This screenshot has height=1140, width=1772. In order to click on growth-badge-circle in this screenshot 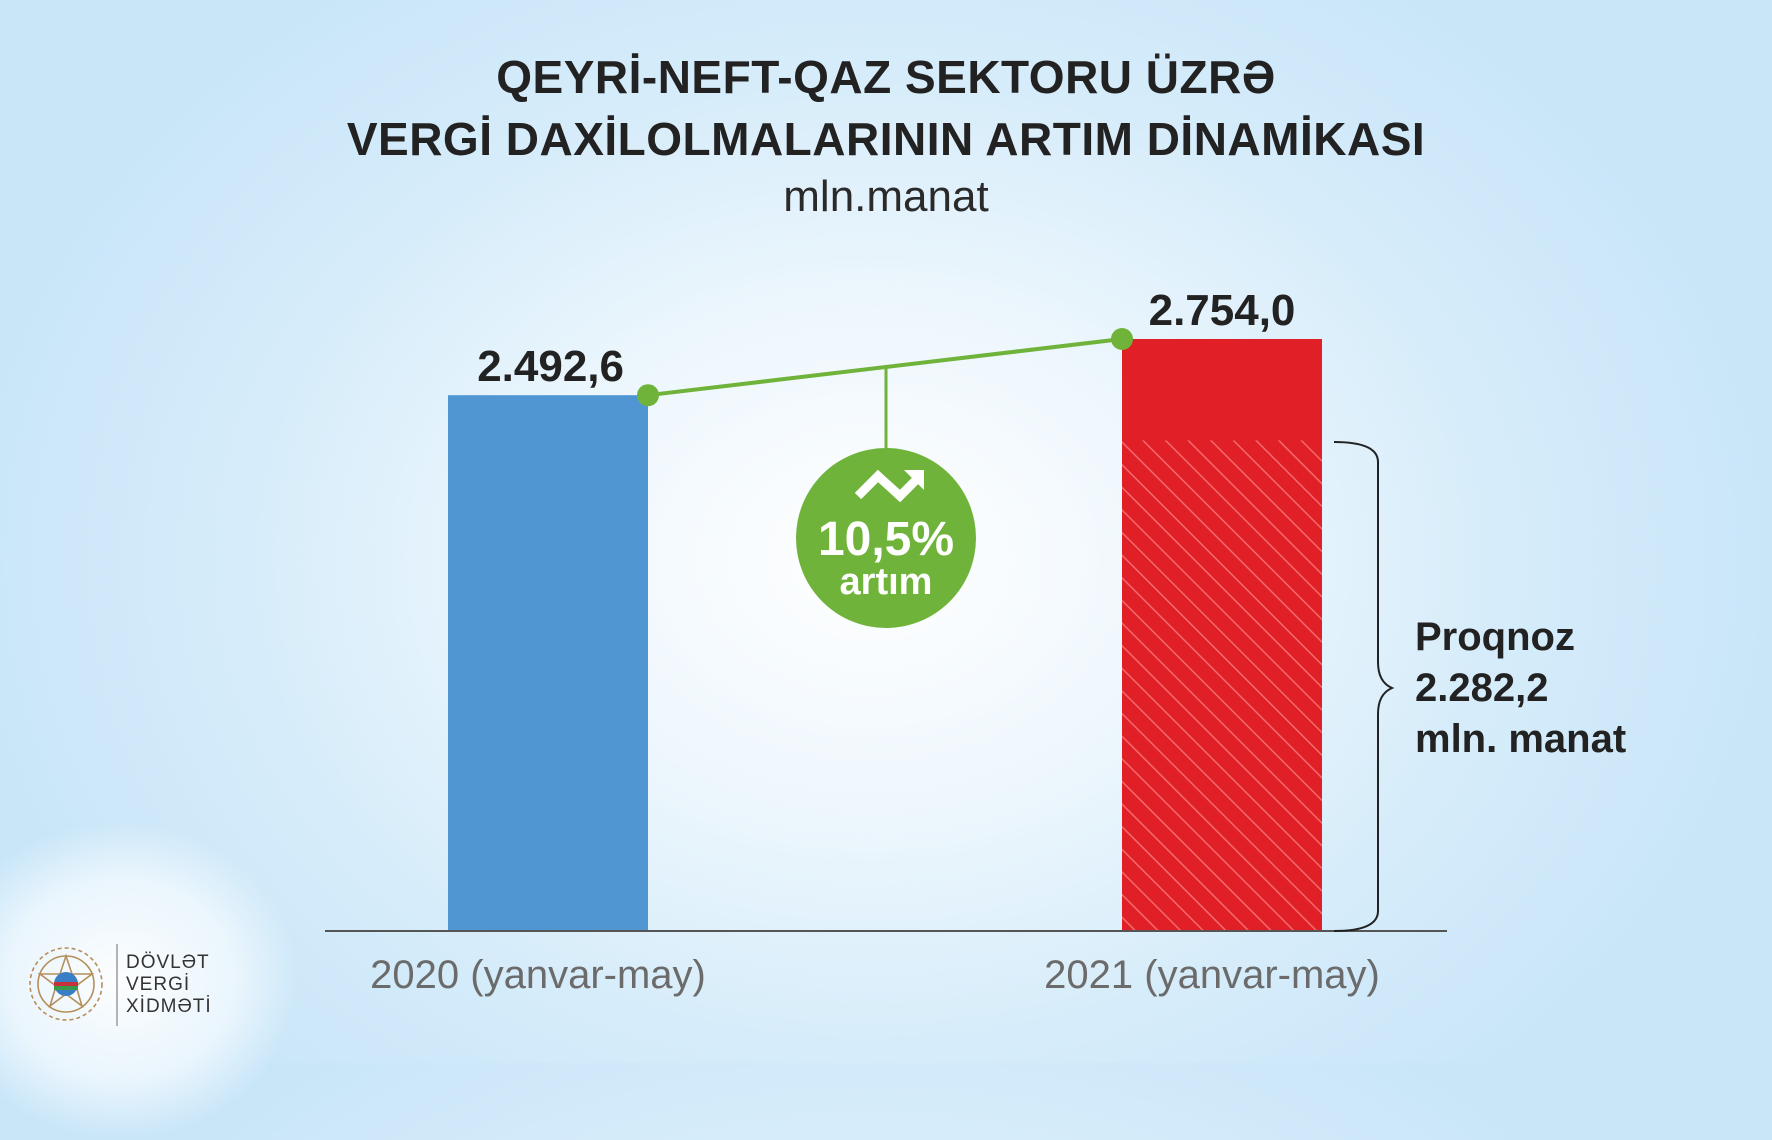, I will do `click(886, 538)`.